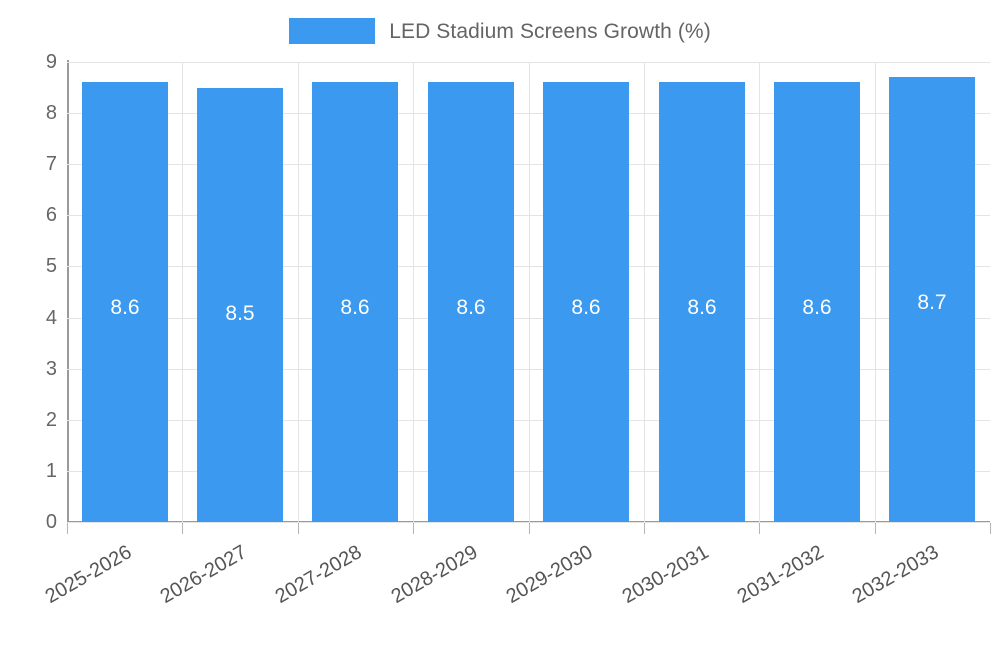  I want to click on legend-item-led-stadium-screens-growth: LED Stadium Screens Growth (%), so click(500, 31).